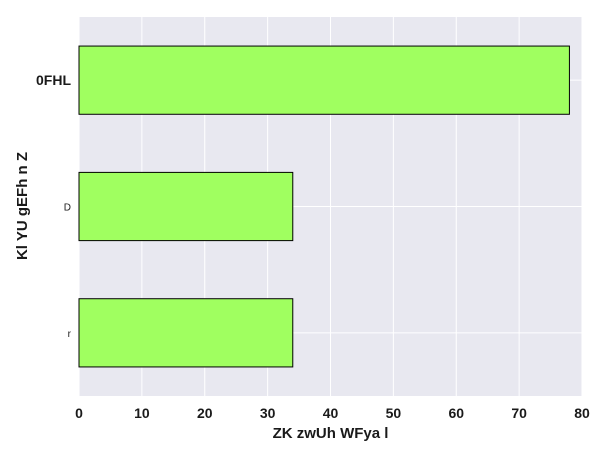 The height and width of the screenshot is (456, 608). What do you see at coordinates (67, 208) in the screenshot?
I see `y-tick-label-1: D` at bounding box center [67, 208].